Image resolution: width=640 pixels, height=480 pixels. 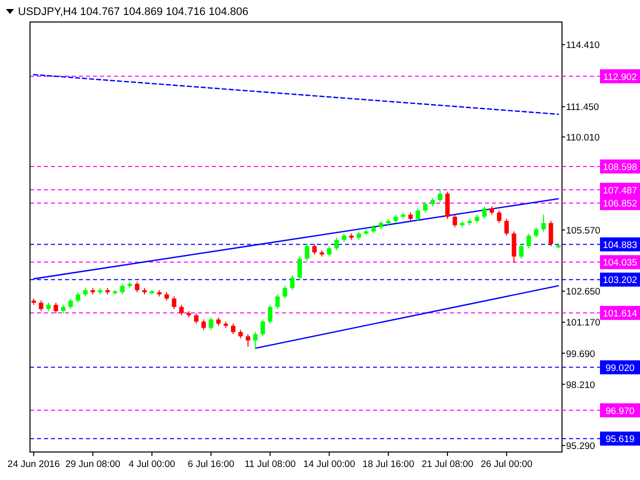 I want to click on ref-line-label: 99.020, so click(x=620, y=368).